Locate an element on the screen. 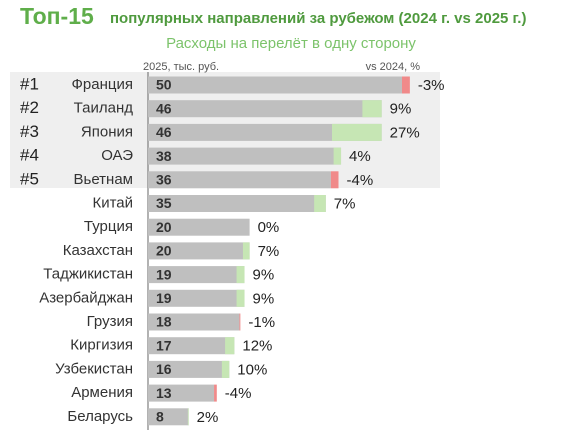 The width and height of the screenshot is (582, 444). category-label: Киргизия is located at coordinates (101, 345).